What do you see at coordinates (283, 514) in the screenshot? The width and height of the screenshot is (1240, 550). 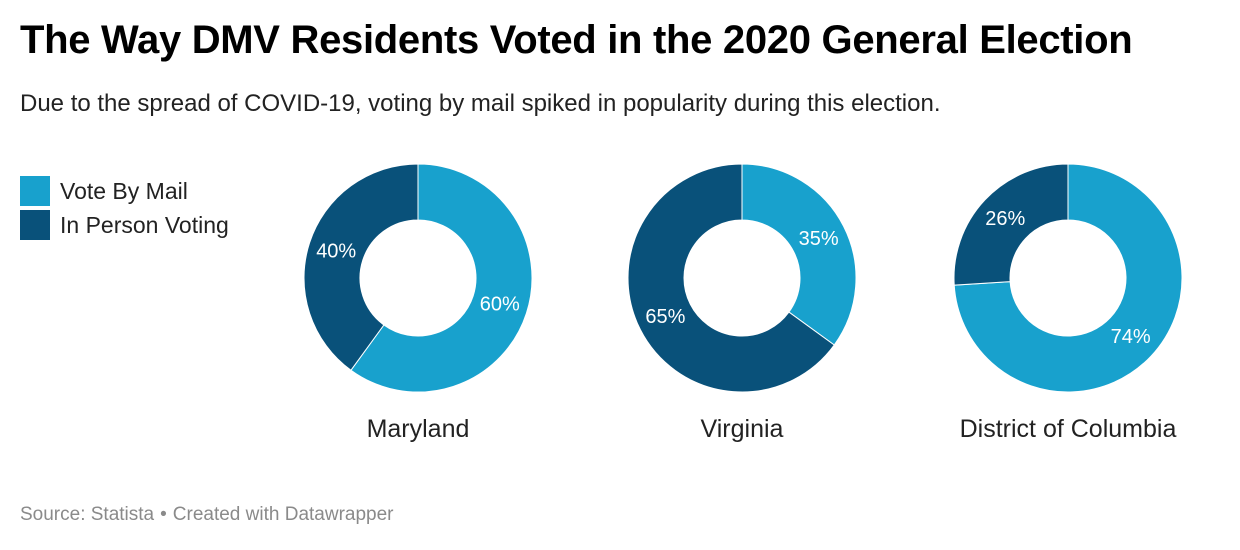 I see `credit-text: Created with Datawrapper` at bounding box center [283, 514].